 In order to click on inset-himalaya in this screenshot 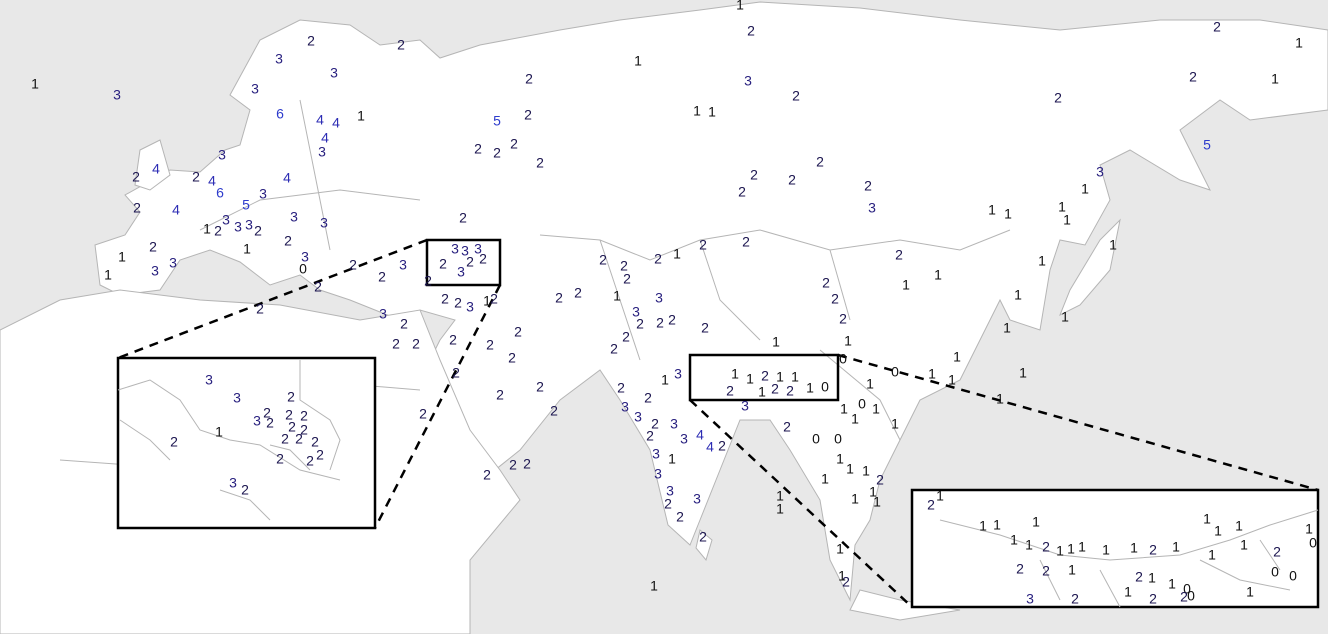, I will do `click(1115, 548)`.